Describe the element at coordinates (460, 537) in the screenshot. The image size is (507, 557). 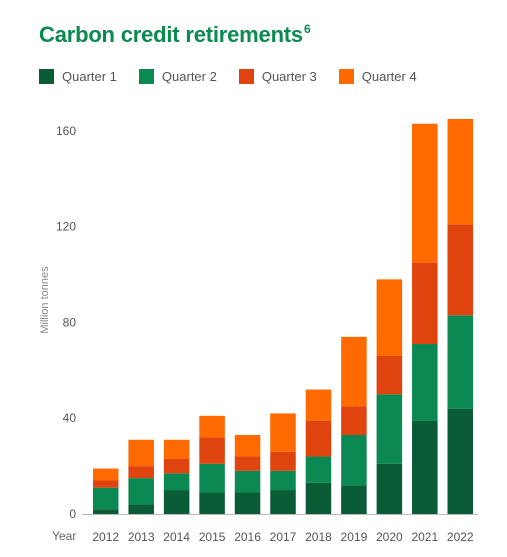
I see `x-tick-label-2022: 2022` at that location.